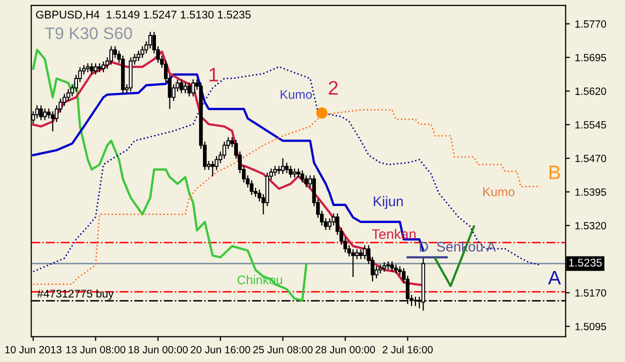 The height and width of the screenshot is (362, 625). Describe the element at coordinates (283, 350) in the screenshot. I see `x-tick-label: 25 Jun 08:00` at that location.